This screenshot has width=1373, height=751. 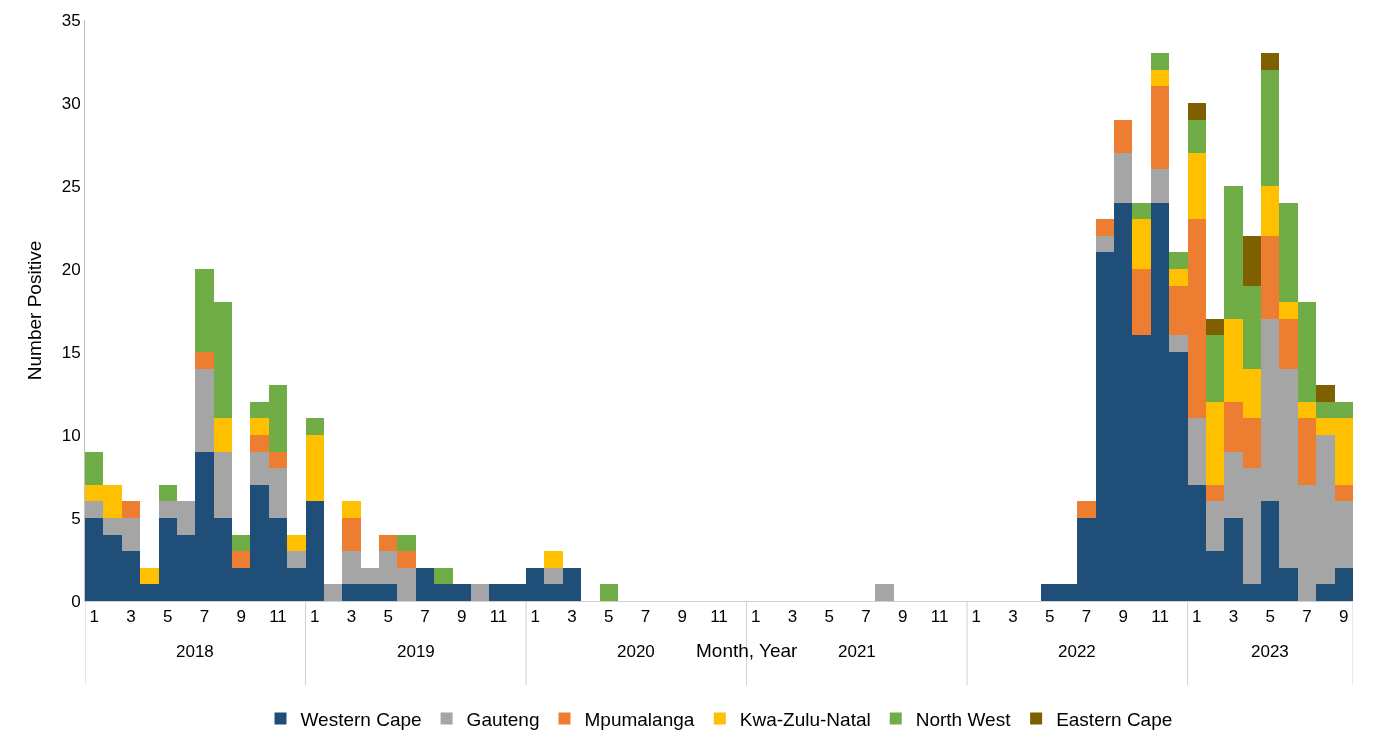 What do you see at coordinates (503, 720) in the screenshot?
I see `legend-label: Gauteng` at bounding box center [503, 720].